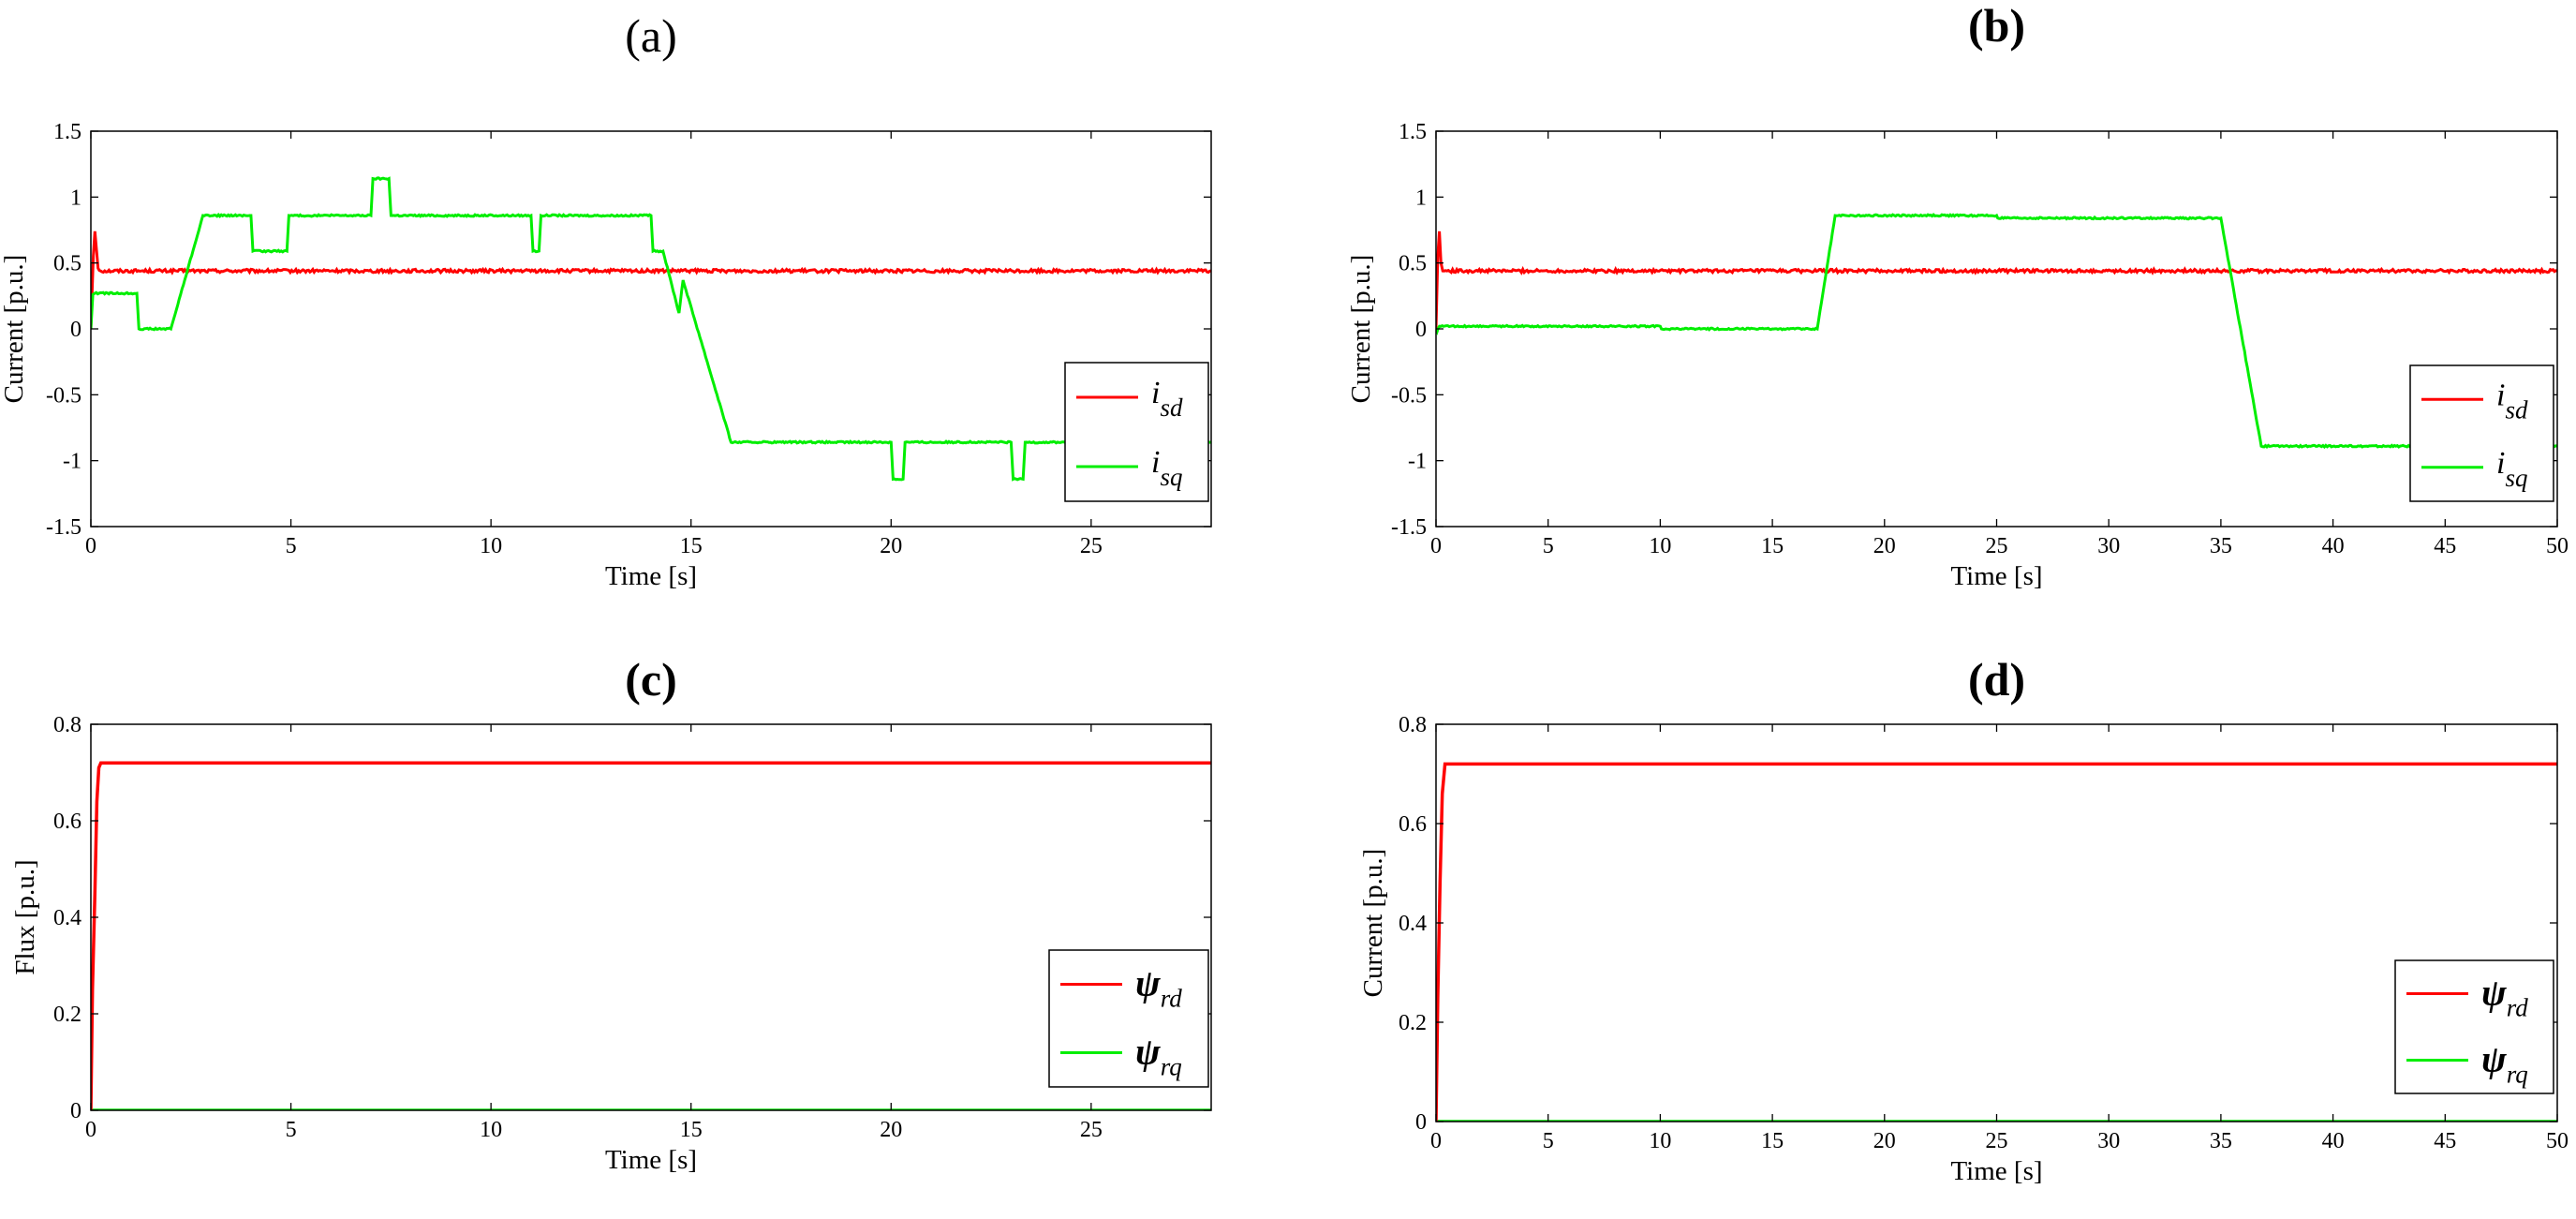 The width and height of the screenshot is (2576, 1219). What do you see at coordinates (1413, 924) in the screenshot?
I see `y-tick-label: 0.4` at bounding box center [1413, 924].